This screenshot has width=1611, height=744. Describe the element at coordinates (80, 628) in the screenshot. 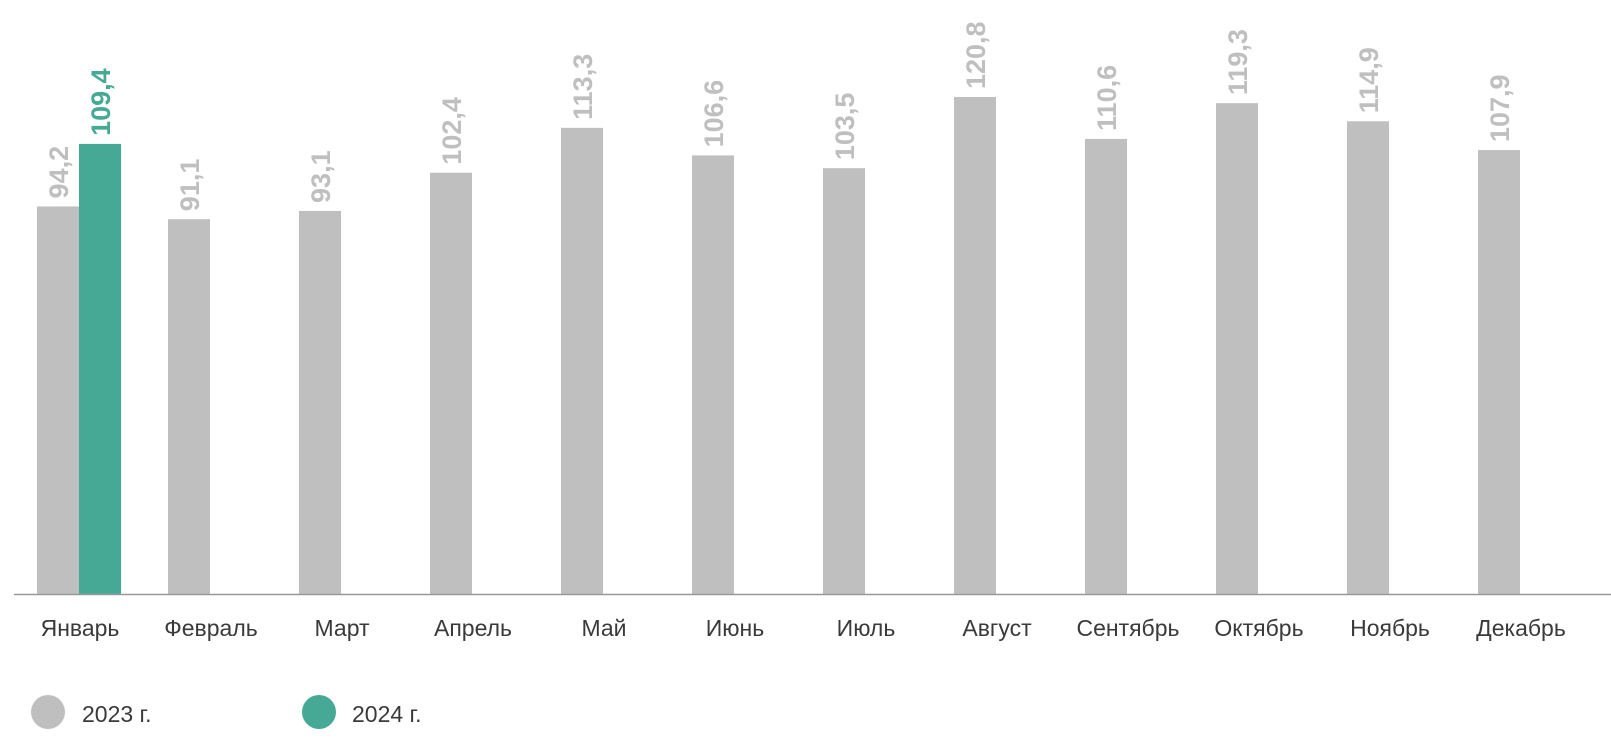

I see `category-label-1: Январь` at that location.